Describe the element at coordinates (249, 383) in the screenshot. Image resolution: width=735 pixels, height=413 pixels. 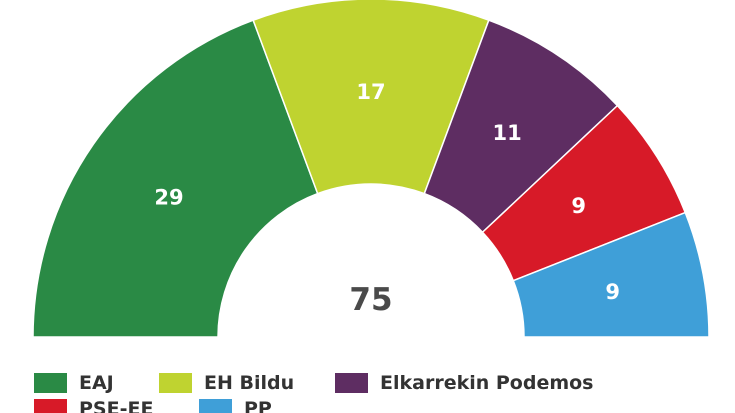
I see `legend-label-eh-bildu: EH Bildu` at that location.